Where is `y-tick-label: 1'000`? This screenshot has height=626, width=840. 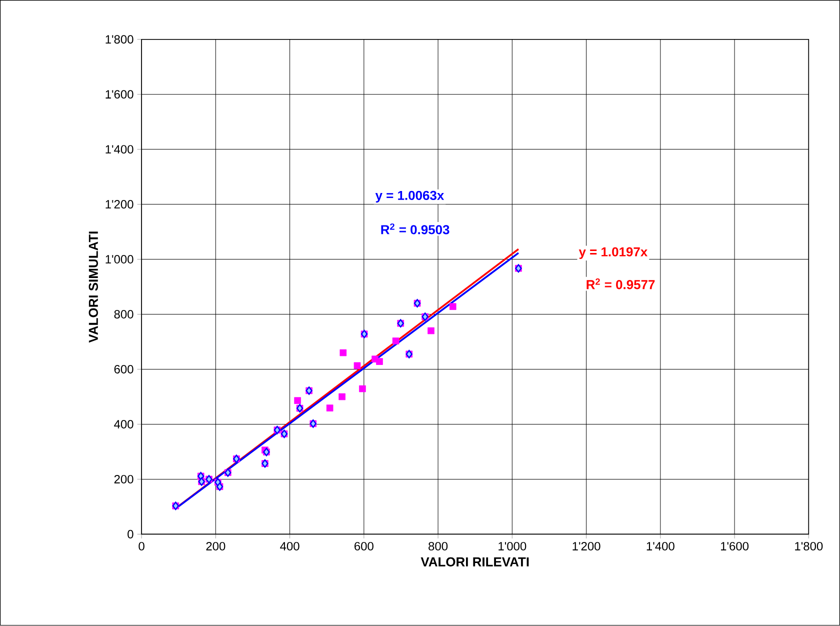
y-tick-label: 1'000 is located at coordinates (120, 259).